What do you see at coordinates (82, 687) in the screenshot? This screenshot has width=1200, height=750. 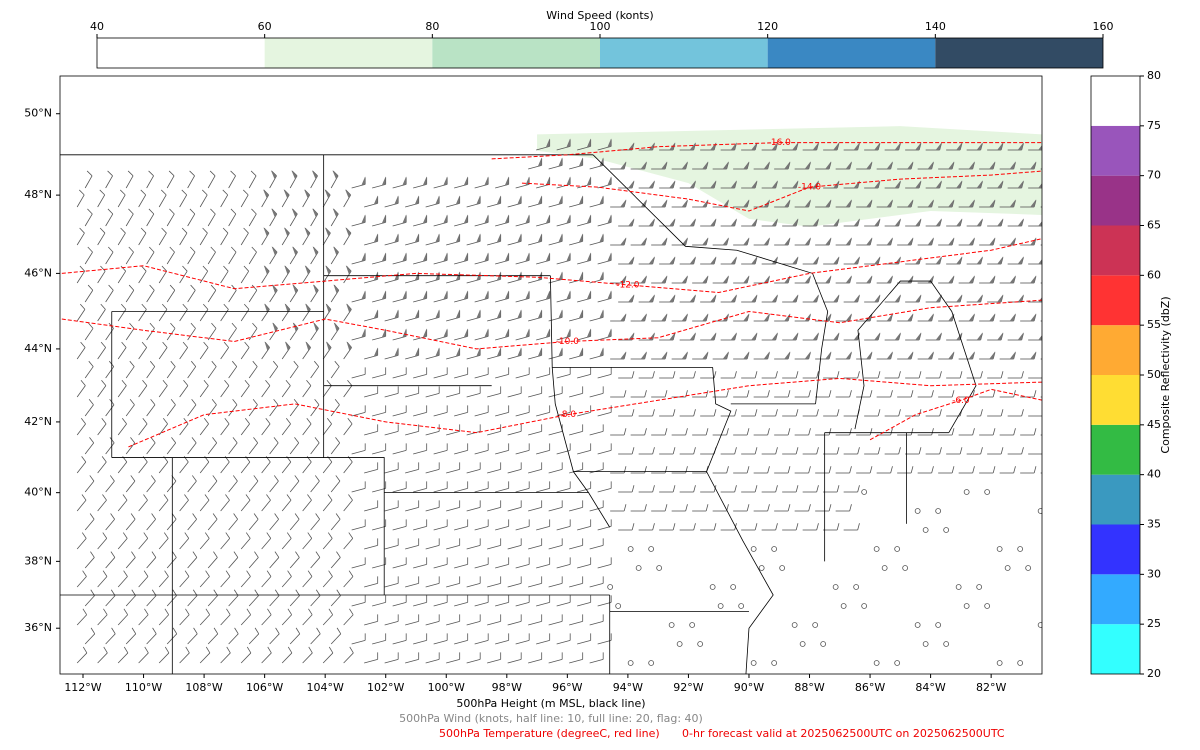 I see `x-tick-label: 112°W` at bounding box center [82, 687].